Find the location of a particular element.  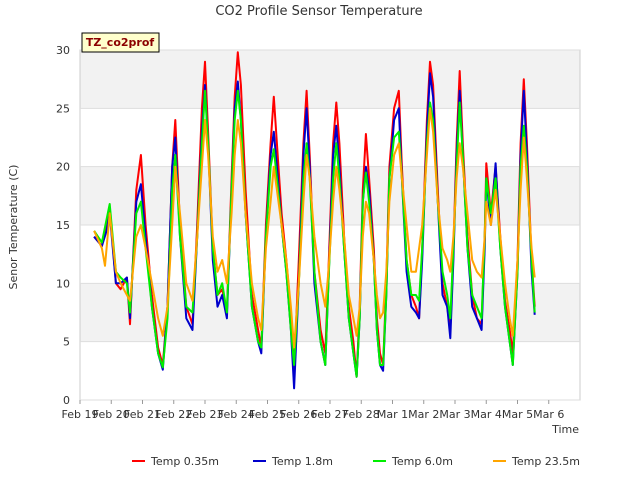

y-tick-labels: 0 5 10 15 20 25 30 is located at coordinates (63, 225).